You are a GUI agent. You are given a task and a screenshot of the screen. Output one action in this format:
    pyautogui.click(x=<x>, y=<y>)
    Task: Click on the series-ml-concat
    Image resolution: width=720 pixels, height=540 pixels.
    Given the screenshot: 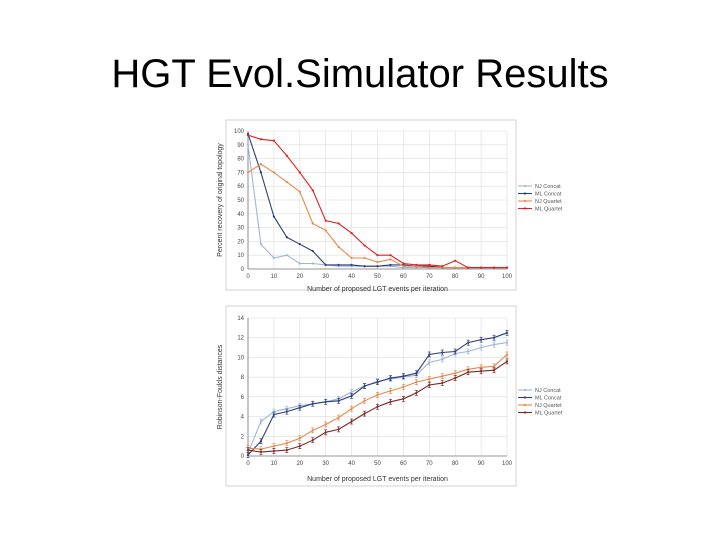 What is the action you would take?
    pyautogui.click(x=377, y=393)
    